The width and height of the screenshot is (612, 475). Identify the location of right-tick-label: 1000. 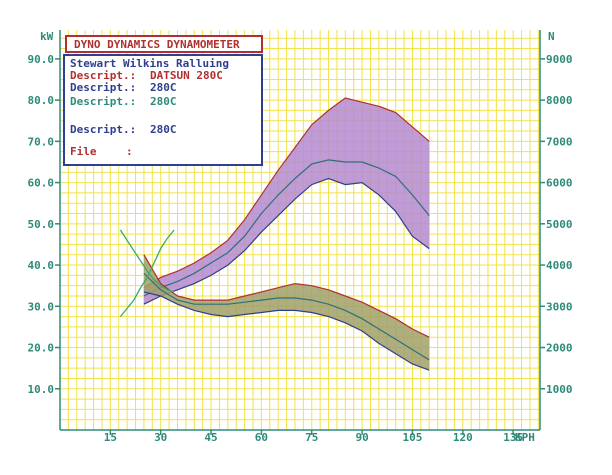
(559, 389).